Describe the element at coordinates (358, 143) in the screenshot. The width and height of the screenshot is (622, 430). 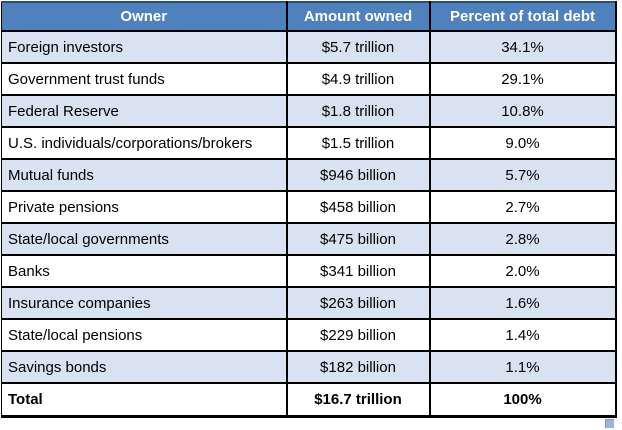
I see `amount-cell: $1.5 trillion` at that location.